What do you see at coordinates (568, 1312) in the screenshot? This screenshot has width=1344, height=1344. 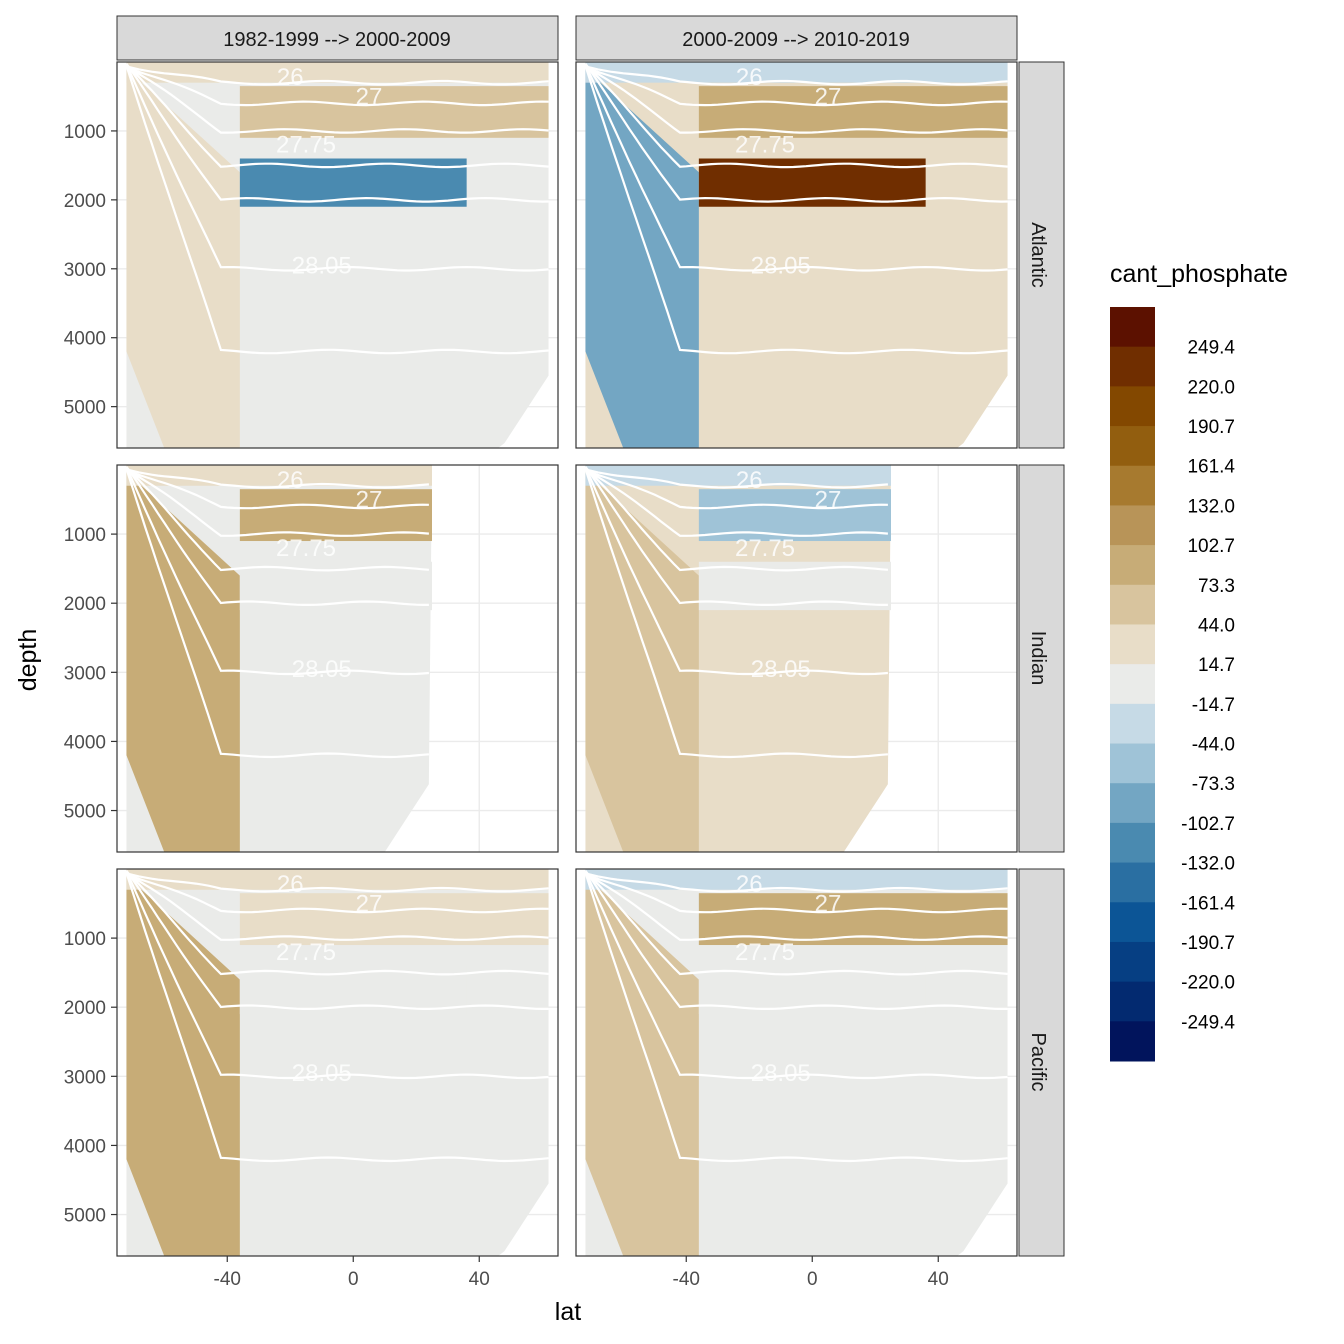 I see `x-axis-title: lat` at bounding box center [568, 1312].